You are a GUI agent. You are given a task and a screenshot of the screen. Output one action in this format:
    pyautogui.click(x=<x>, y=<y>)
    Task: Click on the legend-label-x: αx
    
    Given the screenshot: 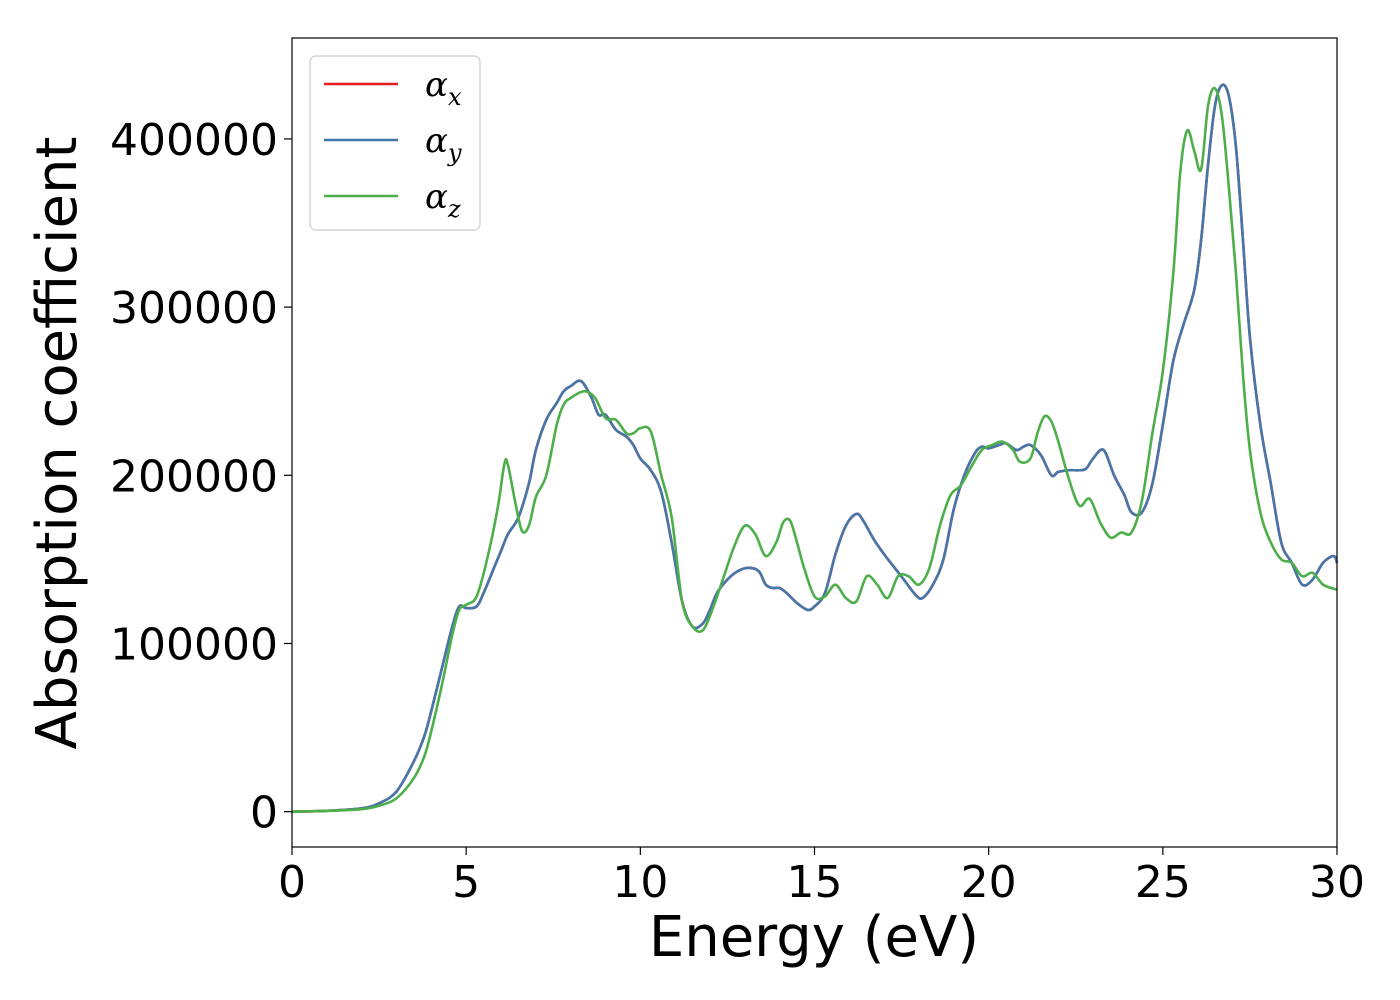 What is the action you would take?
    pyautogui.click(x=443, y=88)
    